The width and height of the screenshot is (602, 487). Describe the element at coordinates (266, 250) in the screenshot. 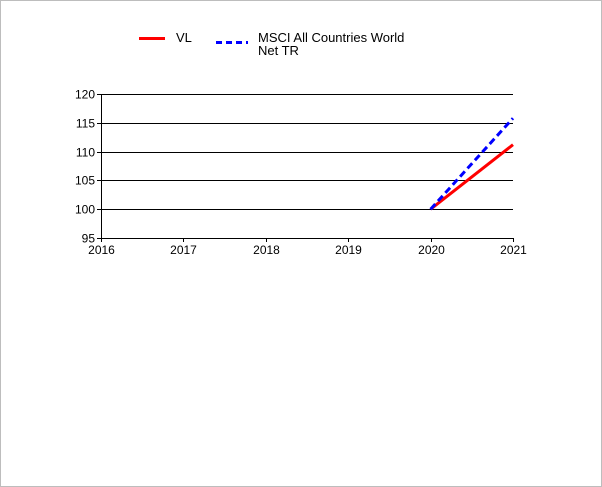

I see `x-tick-label-2018: 2018` at that location.